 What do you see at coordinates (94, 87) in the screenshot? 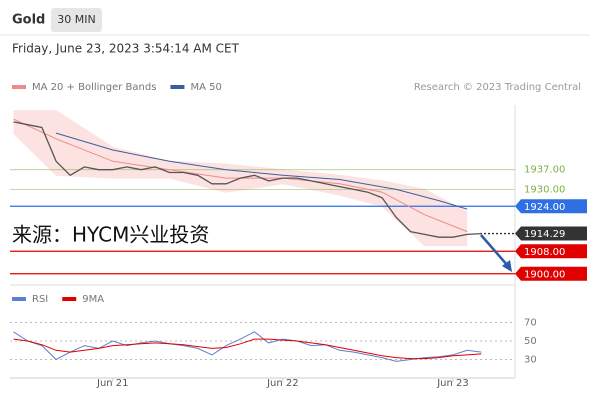
I see `legend-label: MA 20 + Bollinger Bands` at bounding box center [94, 87].